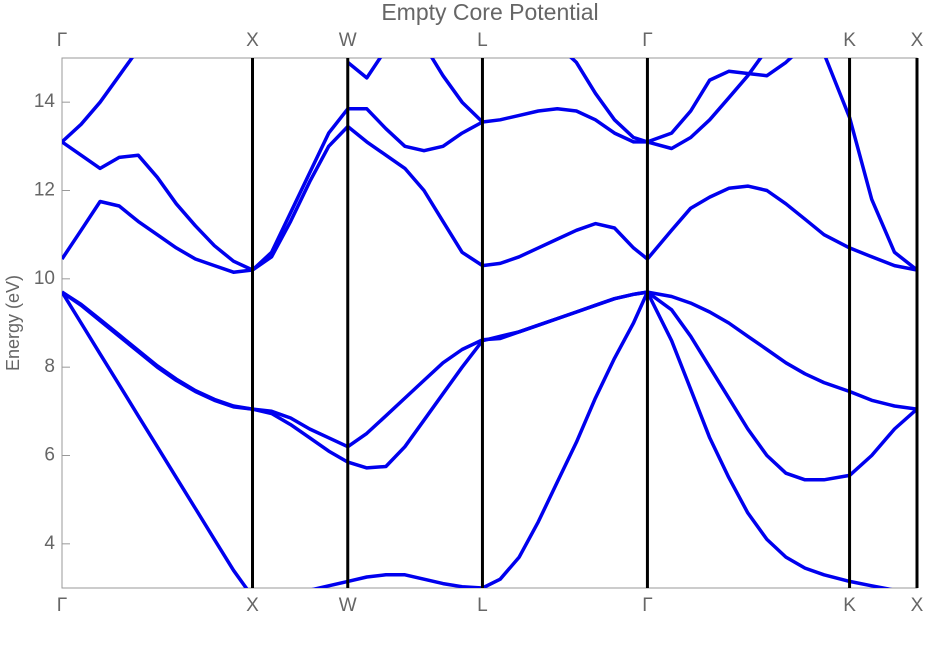  What do you see at coordinates (482, 40) in the screenshot?
I see `x-tick-label-top: L` at bounding box center [482, 40].